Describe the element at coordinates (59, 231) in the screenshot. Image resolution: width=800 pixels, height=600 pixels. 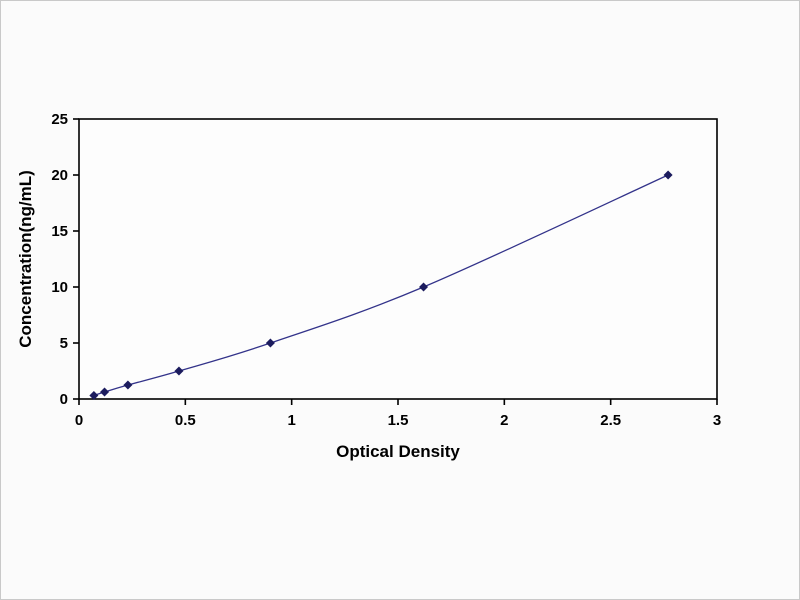
I see `y-tick-label: 15` at that location.